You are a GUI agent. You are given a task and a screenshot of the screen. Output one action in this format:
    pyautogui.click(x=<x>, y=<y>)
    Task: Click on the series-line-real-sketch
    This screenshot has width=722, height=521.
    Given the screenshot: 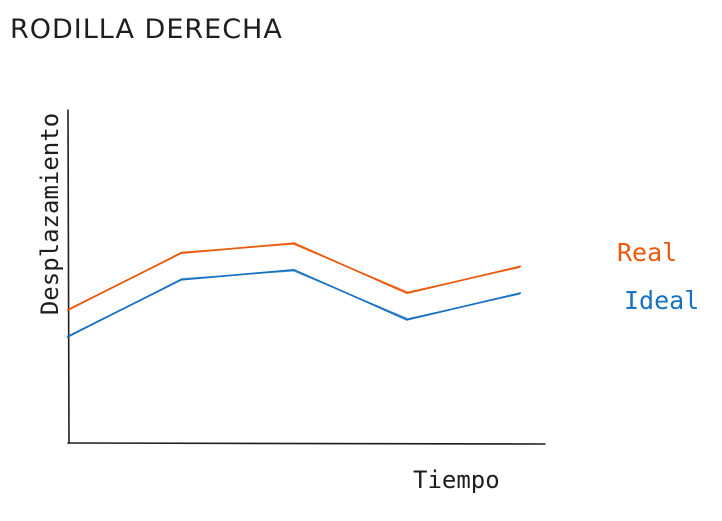 What is the action you would take?
    pyautogui.click(x=293, y=277)
    